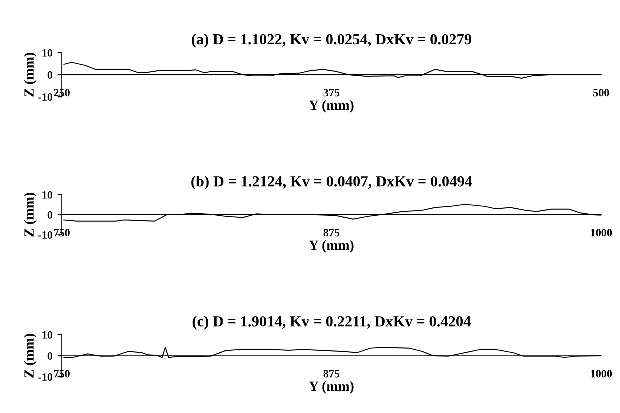 The image size is (620, 413). What do you see at coordinates (331, 323) in the screenshot?
I see `chart-title: (c) D = 1.9014, Kv = 0.2211, DxKv = 0.4204` at bounding box center [331, 323].